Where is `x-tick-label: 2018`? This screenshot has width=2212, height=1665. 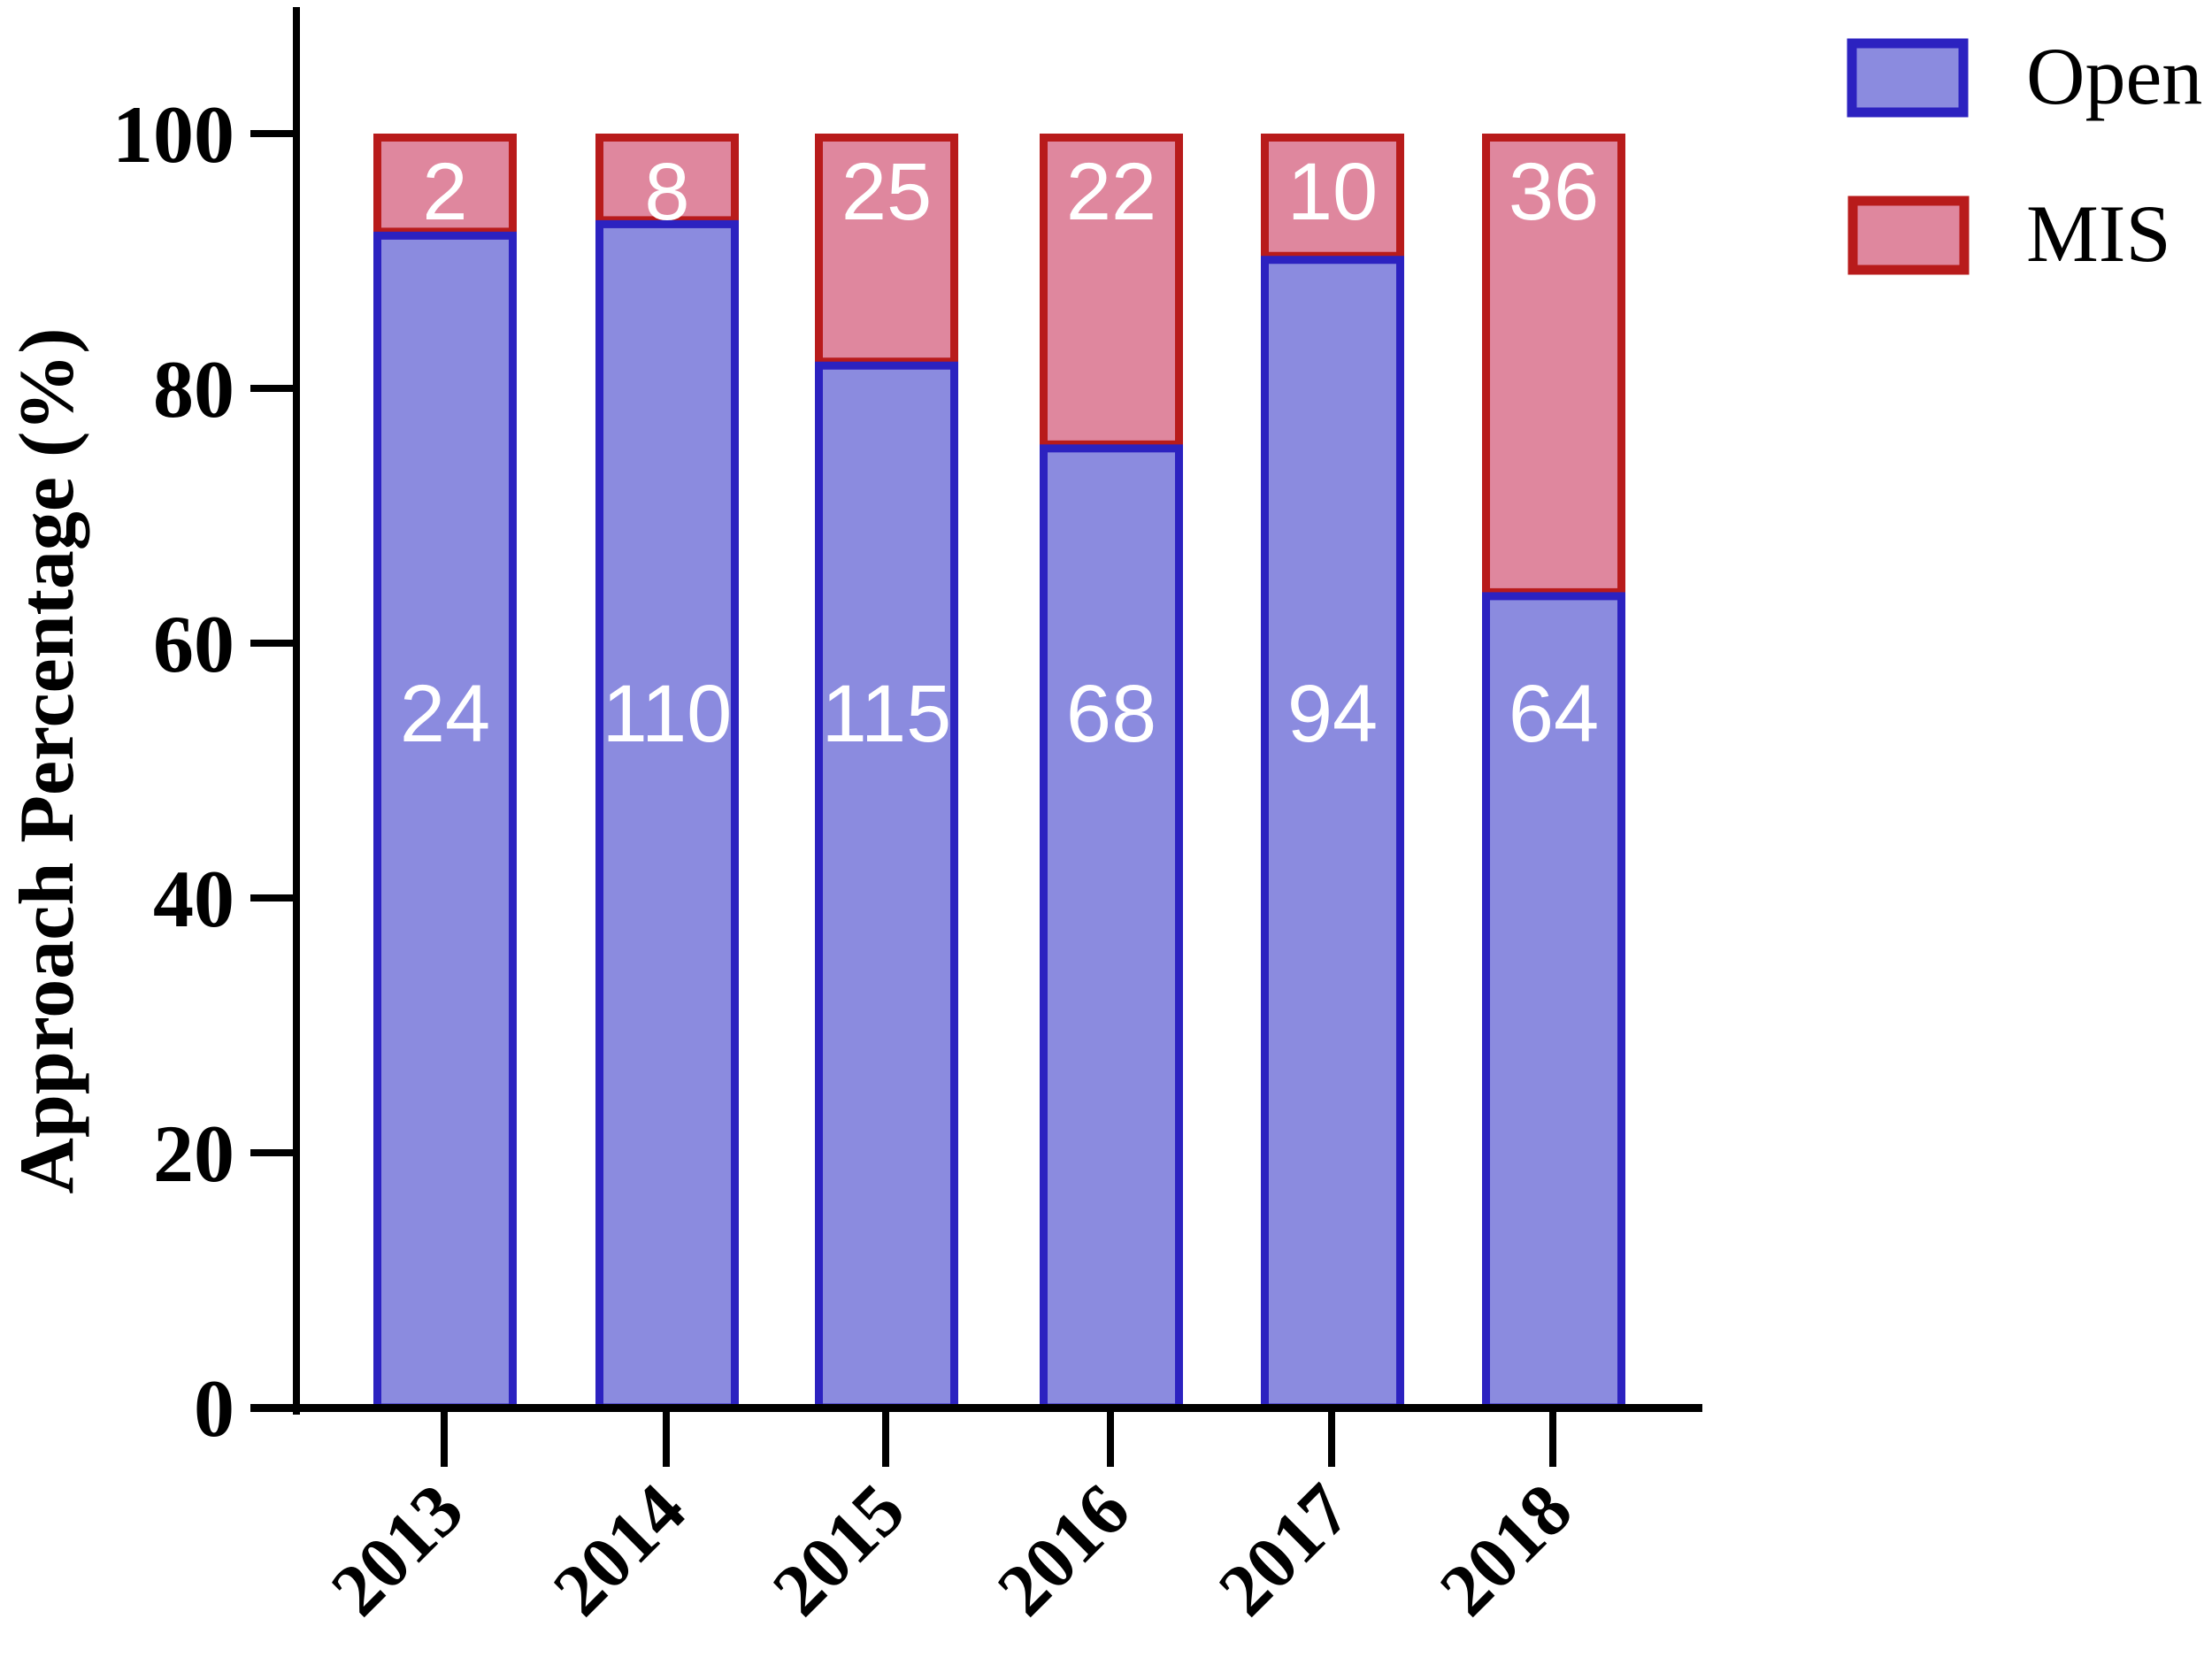
x-tick-label: 2018 is located at coordinates (1507, 1550).